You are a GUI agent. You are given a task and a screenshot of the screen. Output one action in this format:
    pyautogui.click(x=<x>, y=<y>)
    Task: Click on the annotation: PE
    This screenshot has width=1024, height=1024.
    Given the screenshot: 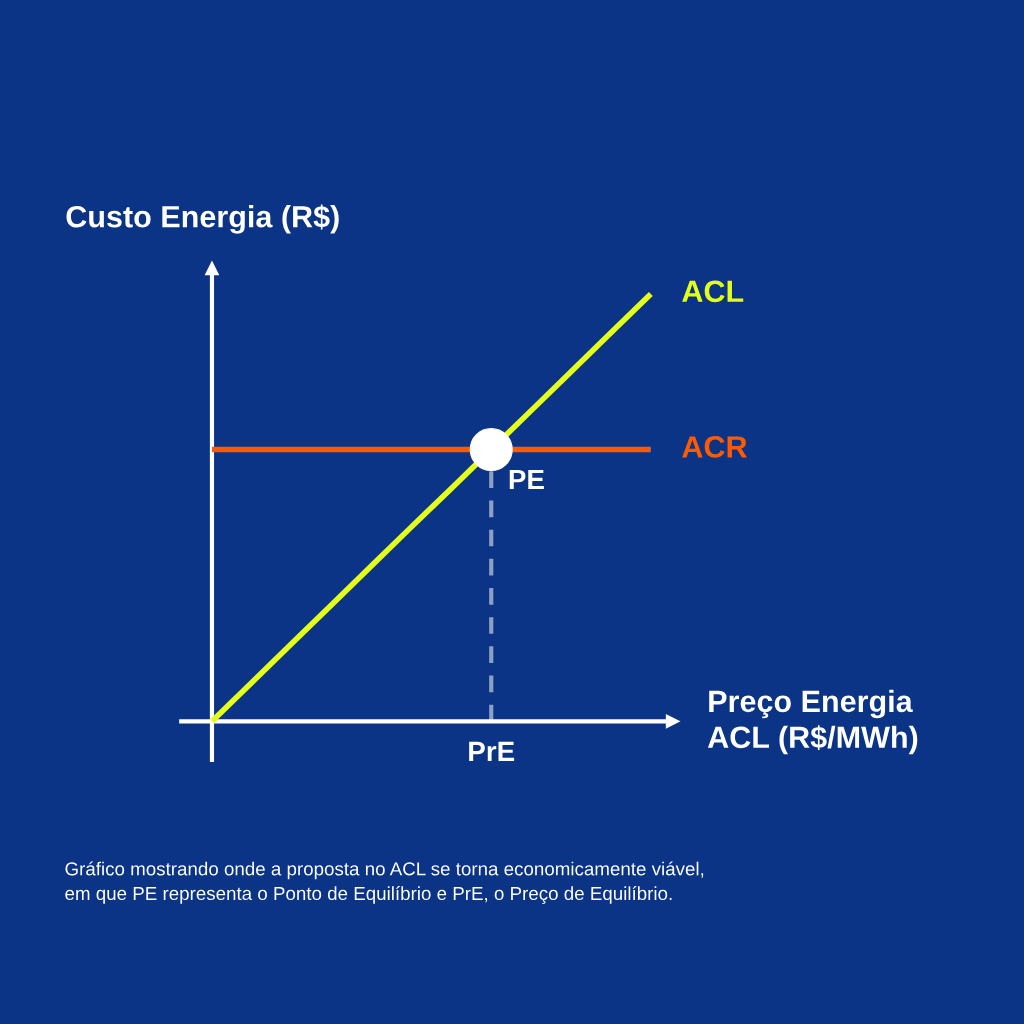 What is the action you would take?
    pyautogui.click(x=526, y=479)
    